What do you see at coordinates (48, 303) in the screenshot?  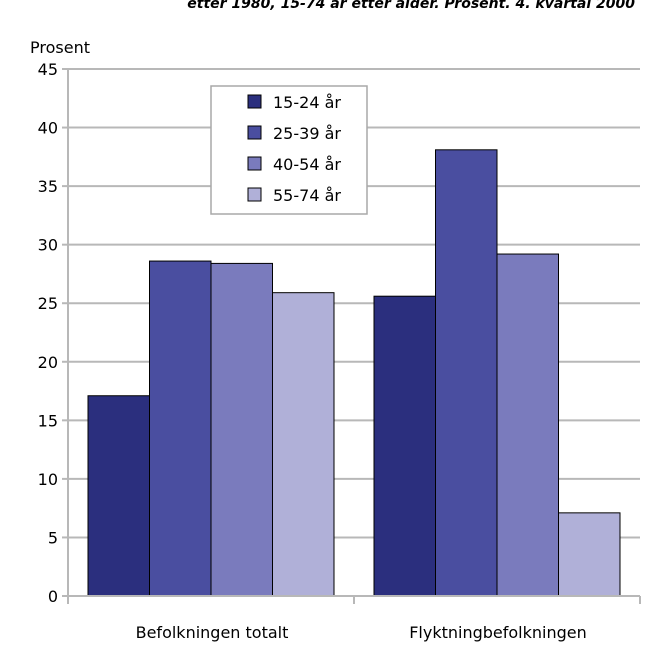 I see `y-tick-label: 25` at bounding box center [48, 303].